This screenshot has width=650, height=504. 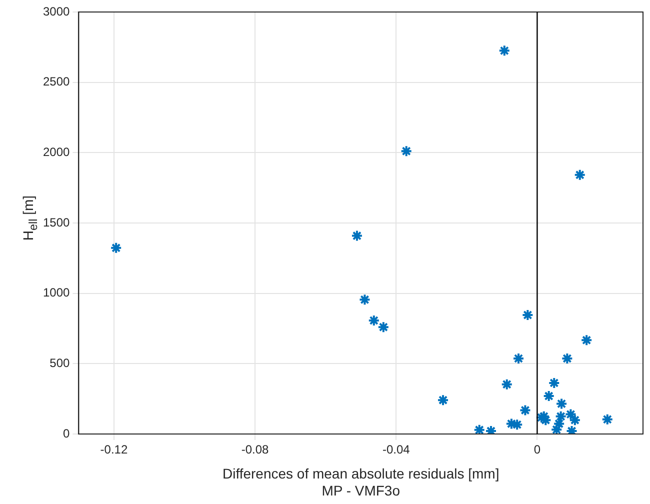 What do you see at coordinates (56, 222) in the screenshot?
I see `y-tick-label: 1500` at bounding box center [56, 222].